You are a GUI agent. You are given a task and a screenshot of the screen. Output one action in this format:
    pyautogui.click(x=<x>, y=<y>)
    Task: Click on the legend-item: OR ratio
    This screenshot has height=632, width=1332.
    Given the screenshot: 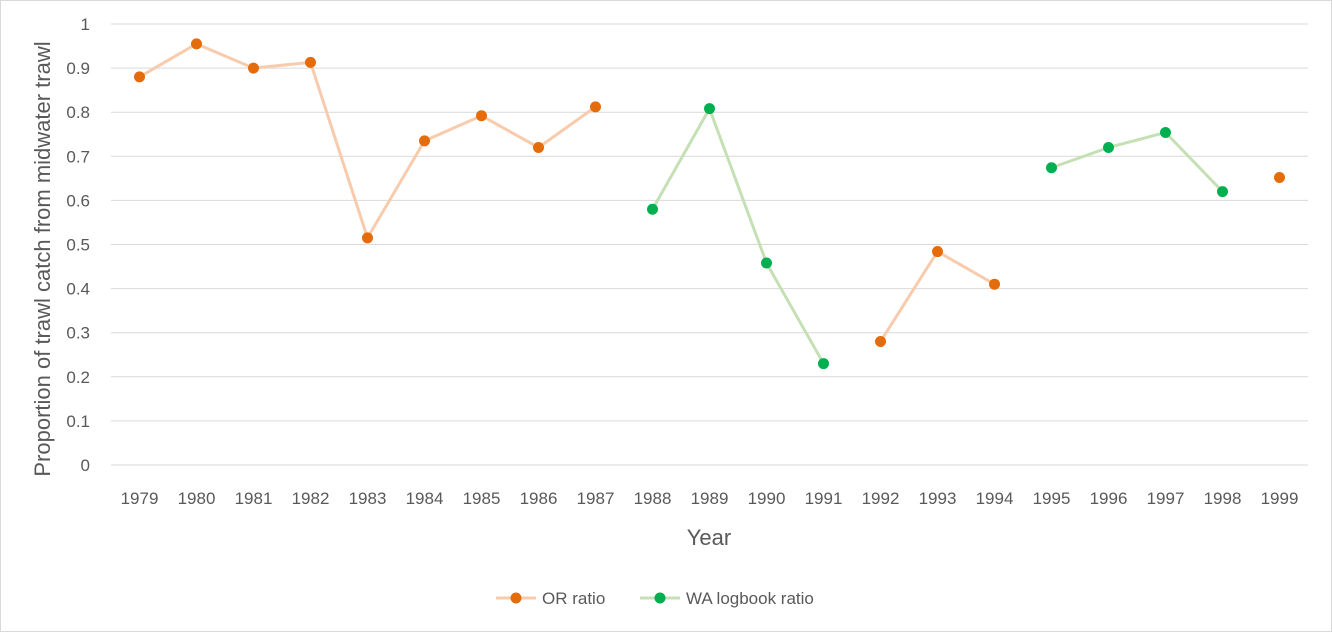 What is the action you would take?
    pyautogui.click(x=550, y=598)
    